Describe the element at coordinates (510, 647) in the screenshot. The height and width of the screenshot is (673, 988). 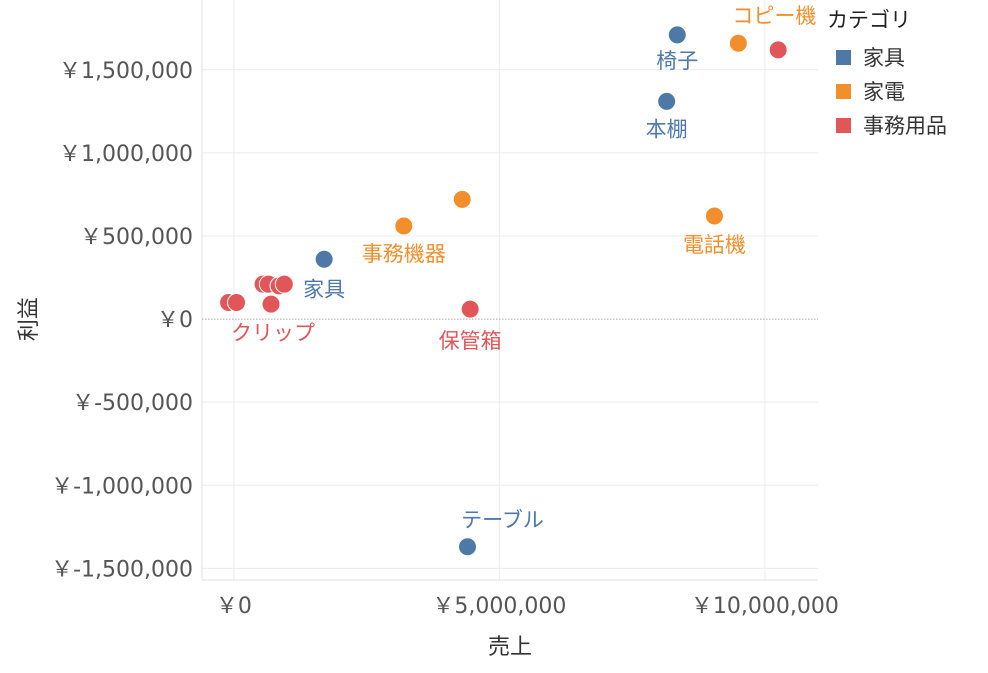
I see `x-axis-title: 売上` at that location.